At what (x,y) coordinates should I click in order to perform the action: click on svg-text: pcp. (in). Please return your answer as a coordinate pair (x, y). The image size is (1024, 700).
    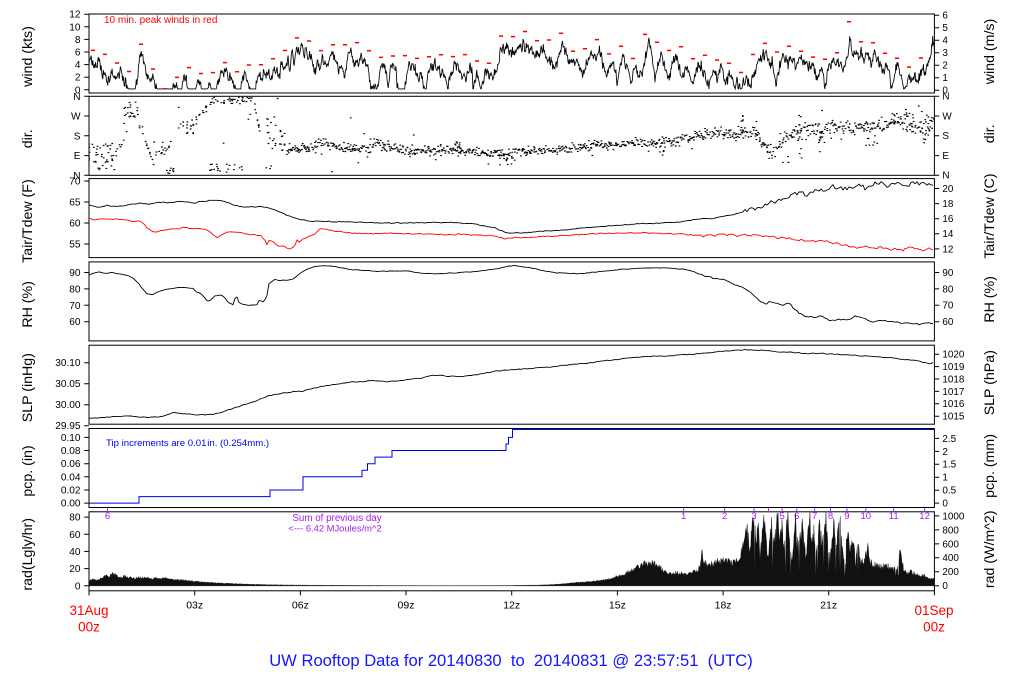
    Looking at the image, I should click on (28, 470).